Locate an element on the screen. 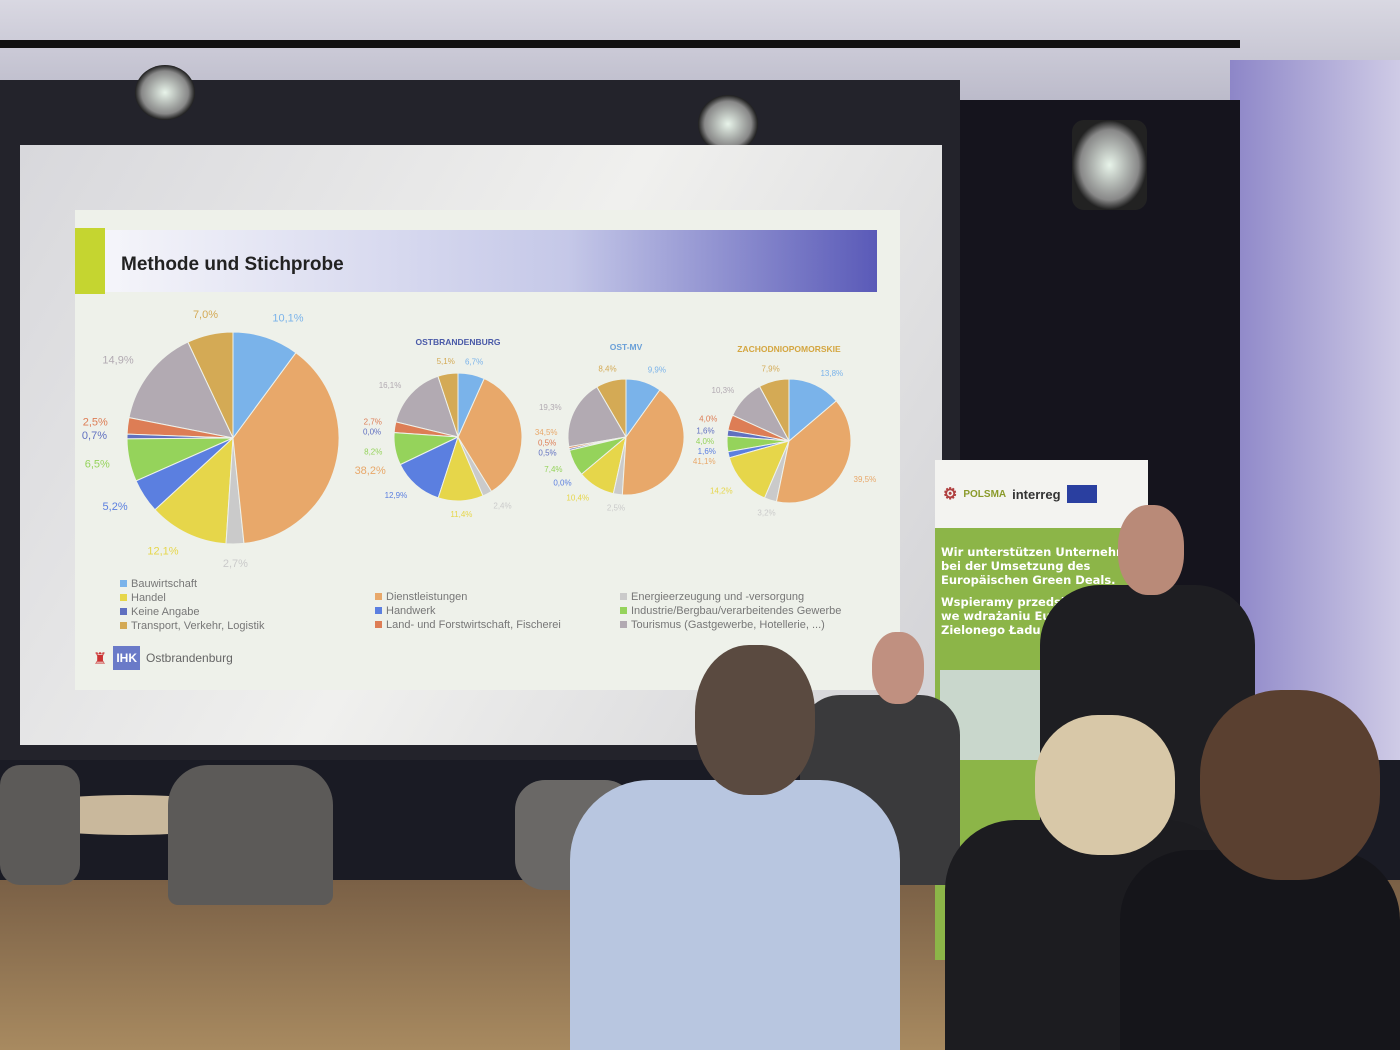 The image size is (1400, 1050). pie-data-label: 6,5% is located at coordinates (97, 465).